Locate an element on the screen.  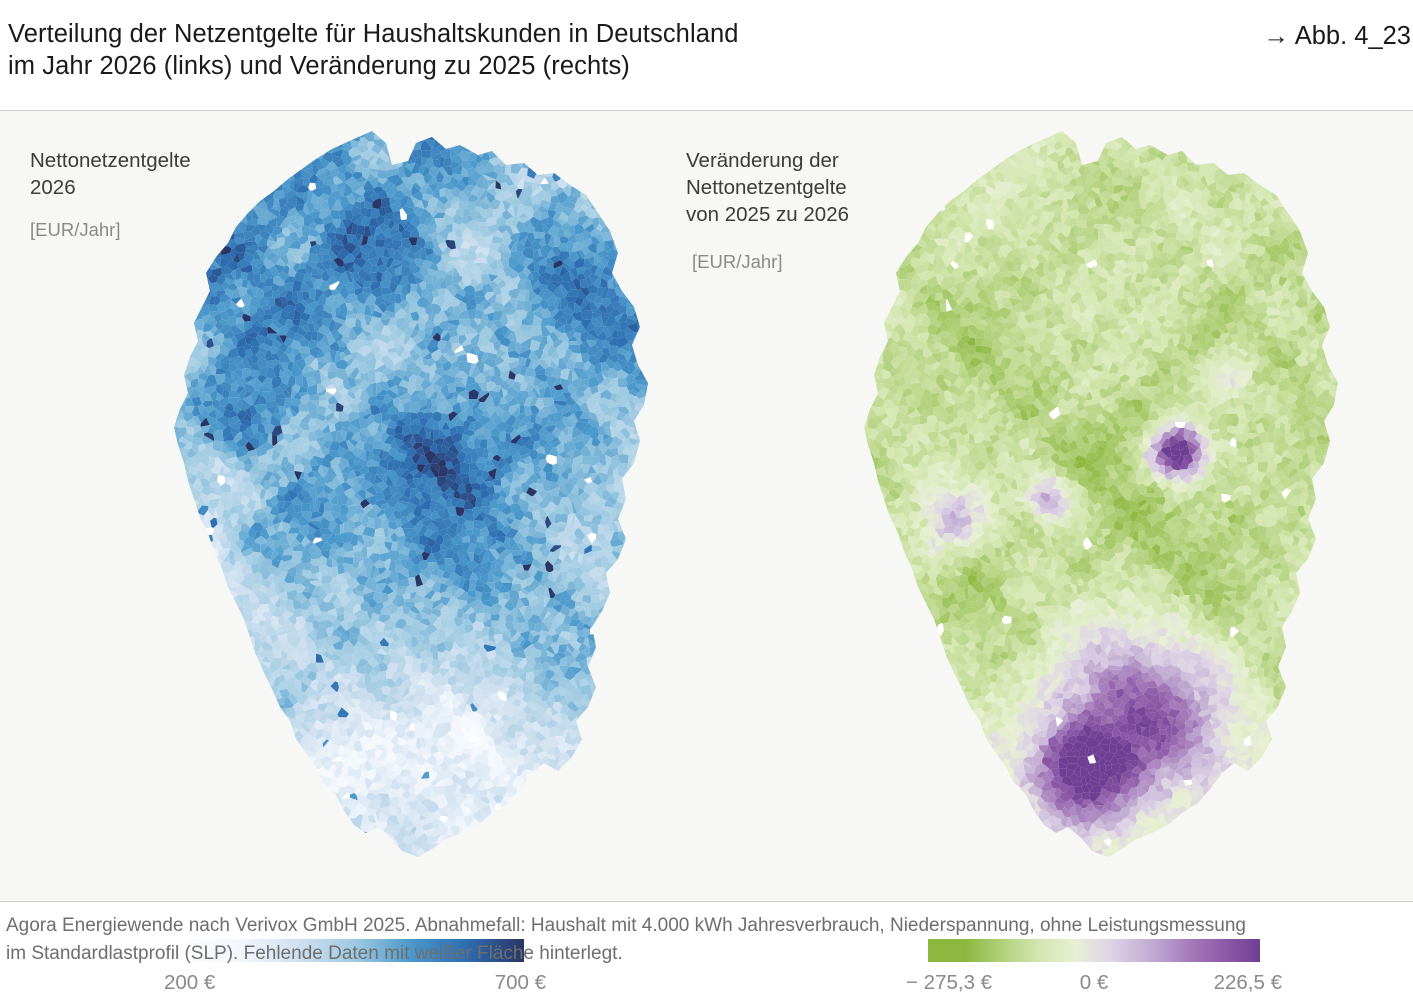
colorbar-right is located at coordinates (1094, 950).